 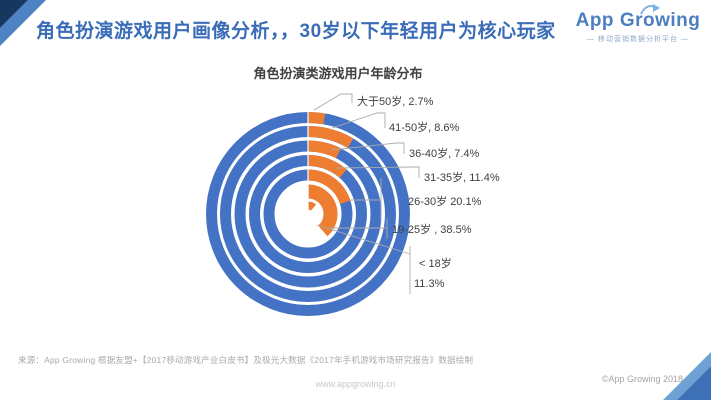 What do you see at coordinates (650, 9) in the screenshot?
I see `logo-swoosh-icon` at bounding box center [650, 9].